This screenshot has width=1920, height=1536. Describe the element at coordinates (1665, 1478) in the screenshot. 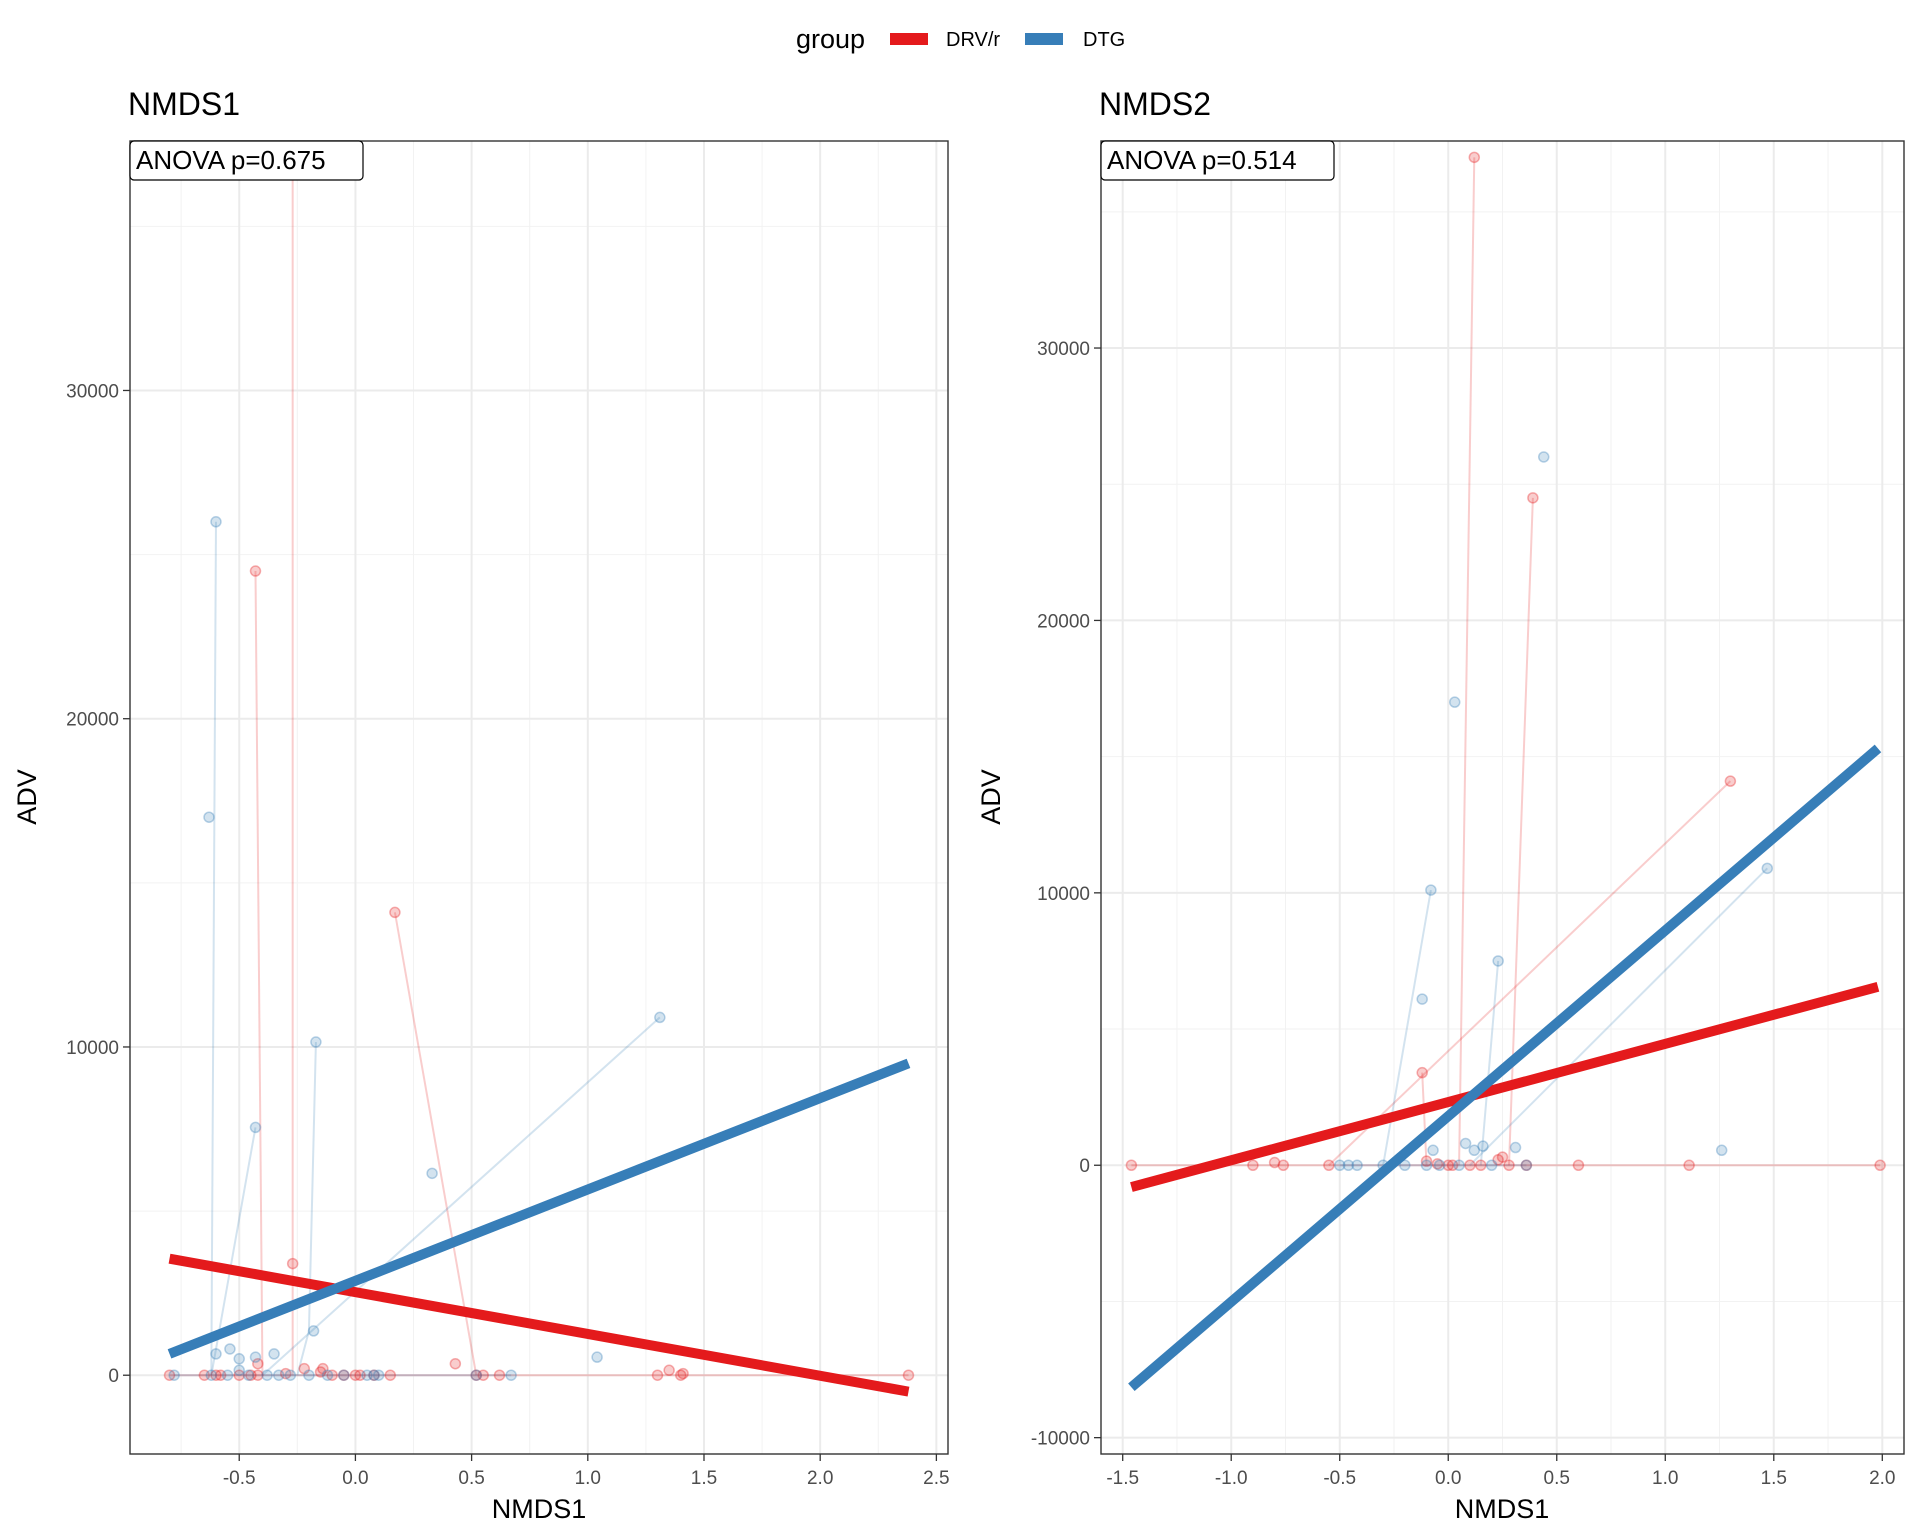

I see `x-tick-label: 1.0` at that location.